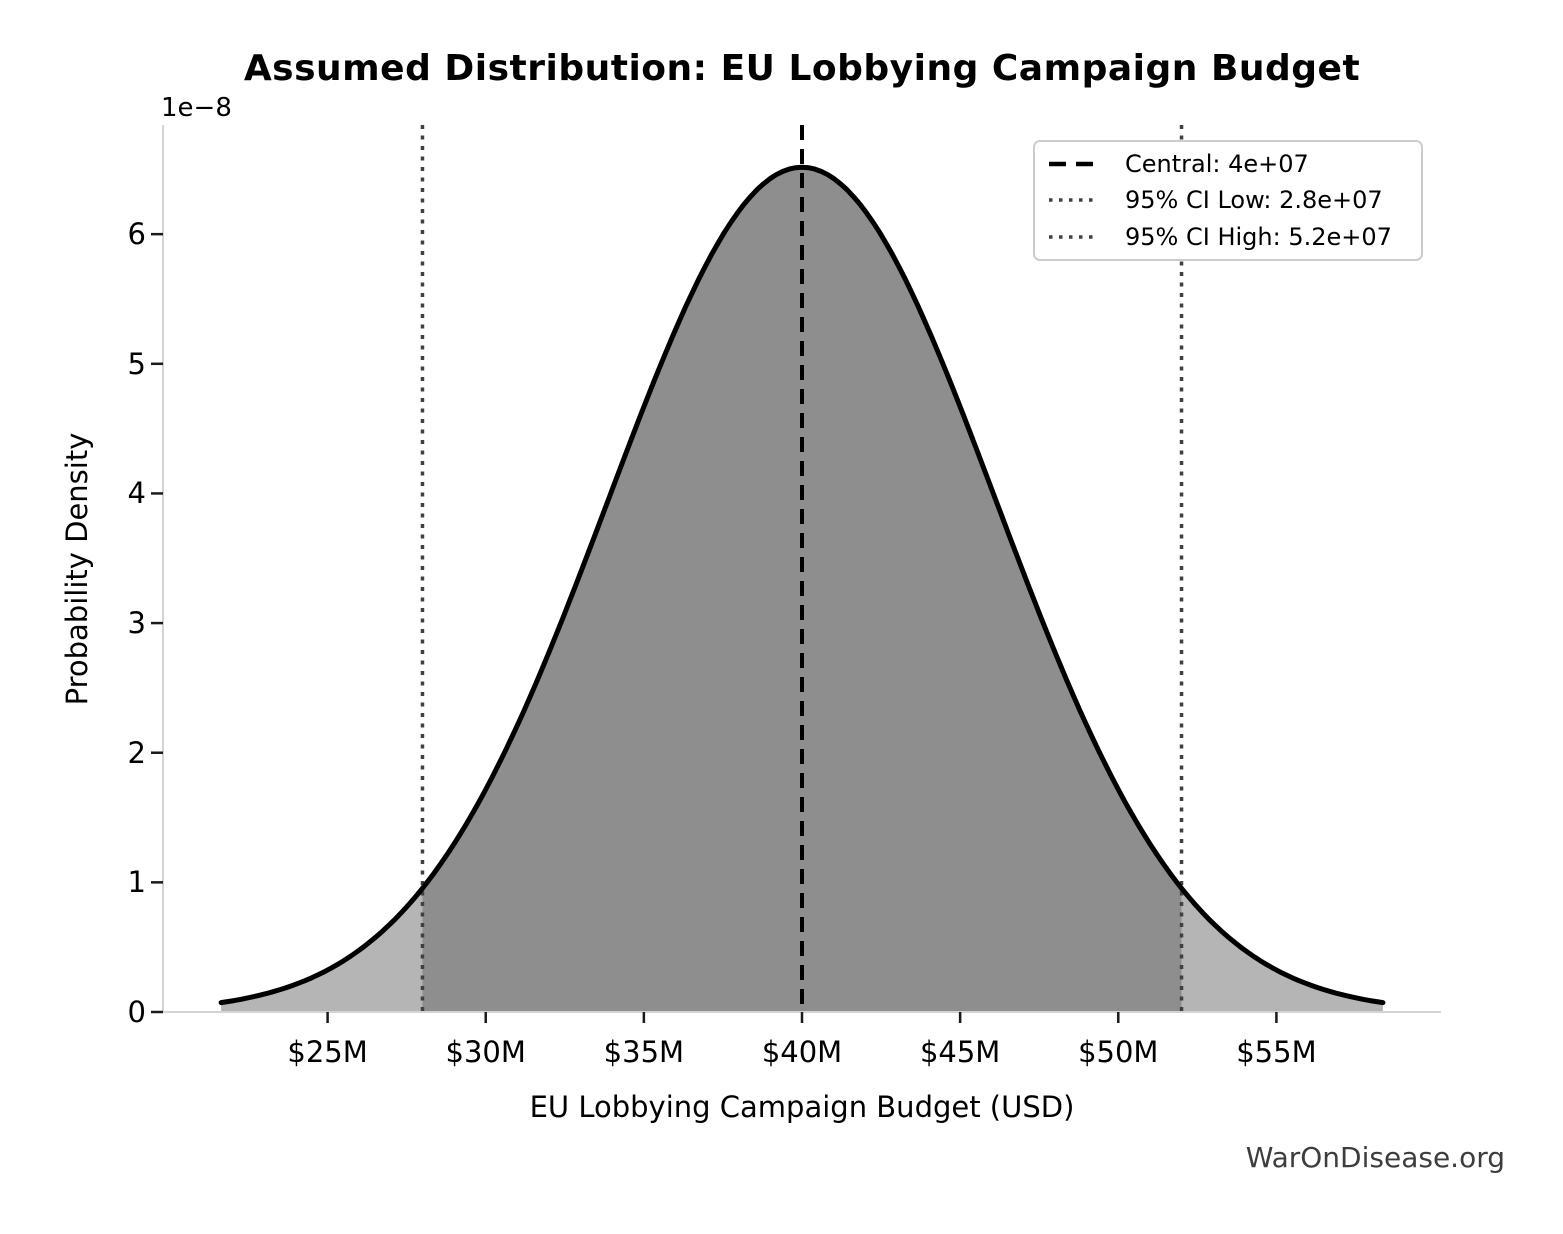 The width and height of the screenshot is (1563, 1234). Describe the element at coordinates (1072, 164) in the screenshot. I see `dashed-line-sample-icon` at that location.